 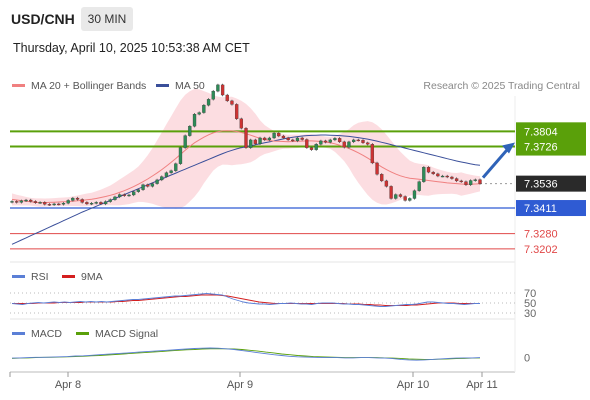 I want to click on x-tick-label: Apr 11, so click(x=482, y=385).